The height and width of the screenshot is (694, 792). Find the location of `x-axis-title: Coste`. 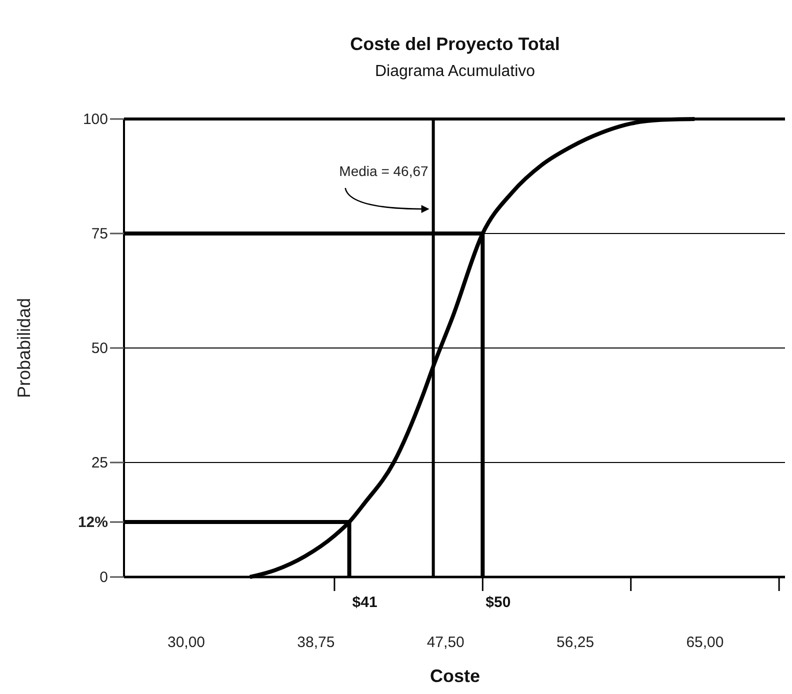

x-axis-title: Coste is located at coordinates (455, 676).